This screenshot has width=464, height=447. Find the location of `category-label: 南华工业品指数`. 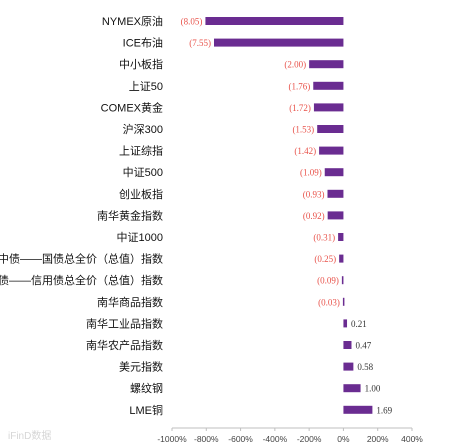

category-label: 南华工业品指数 is located at coordinates (124, 323).